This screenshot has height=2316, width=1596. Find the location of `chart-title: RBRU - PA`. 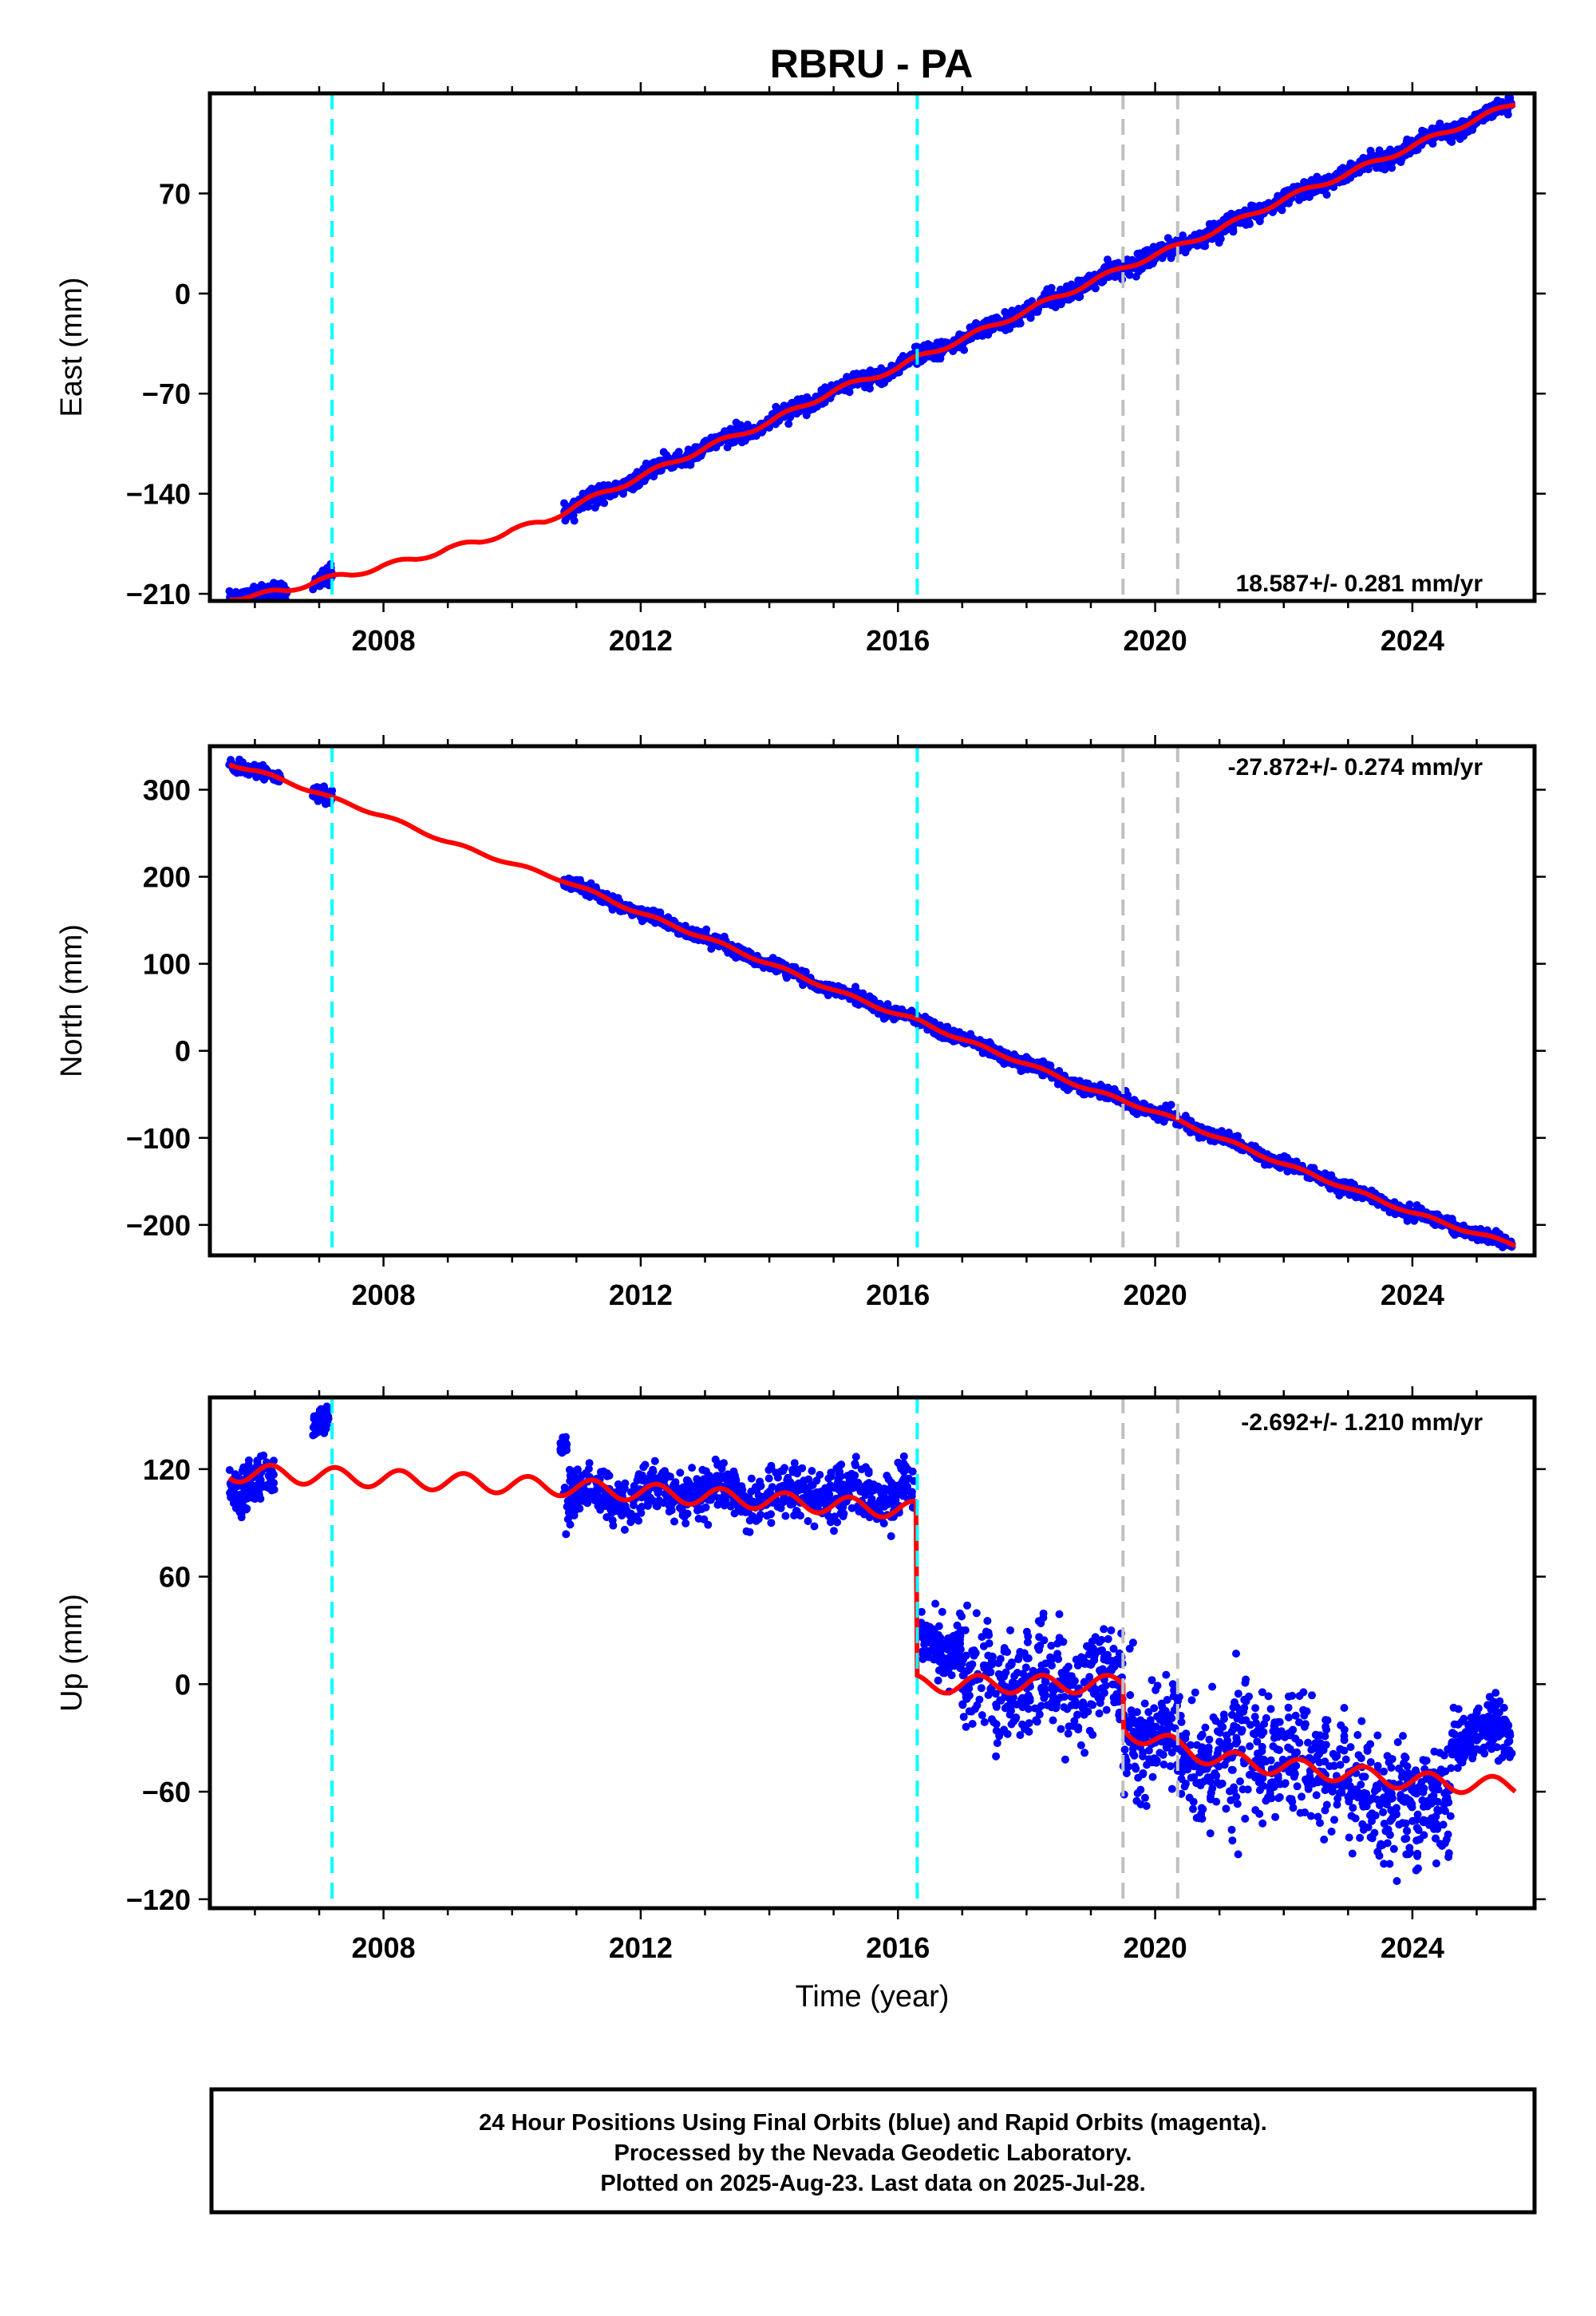

chart-title: RBRU - PA is located at coordinates (872, 63).